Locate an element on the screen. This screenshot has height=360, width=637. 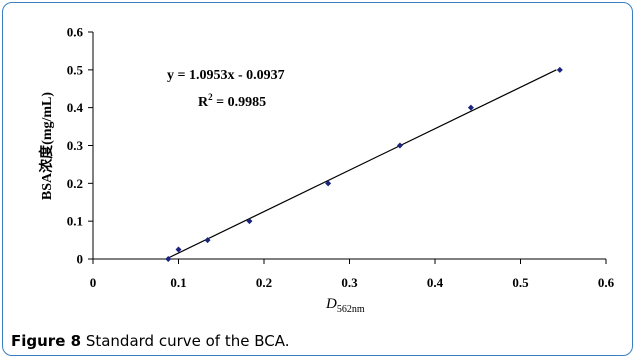
x-tick-label: 0.3 is located at coordinates (349, 282).